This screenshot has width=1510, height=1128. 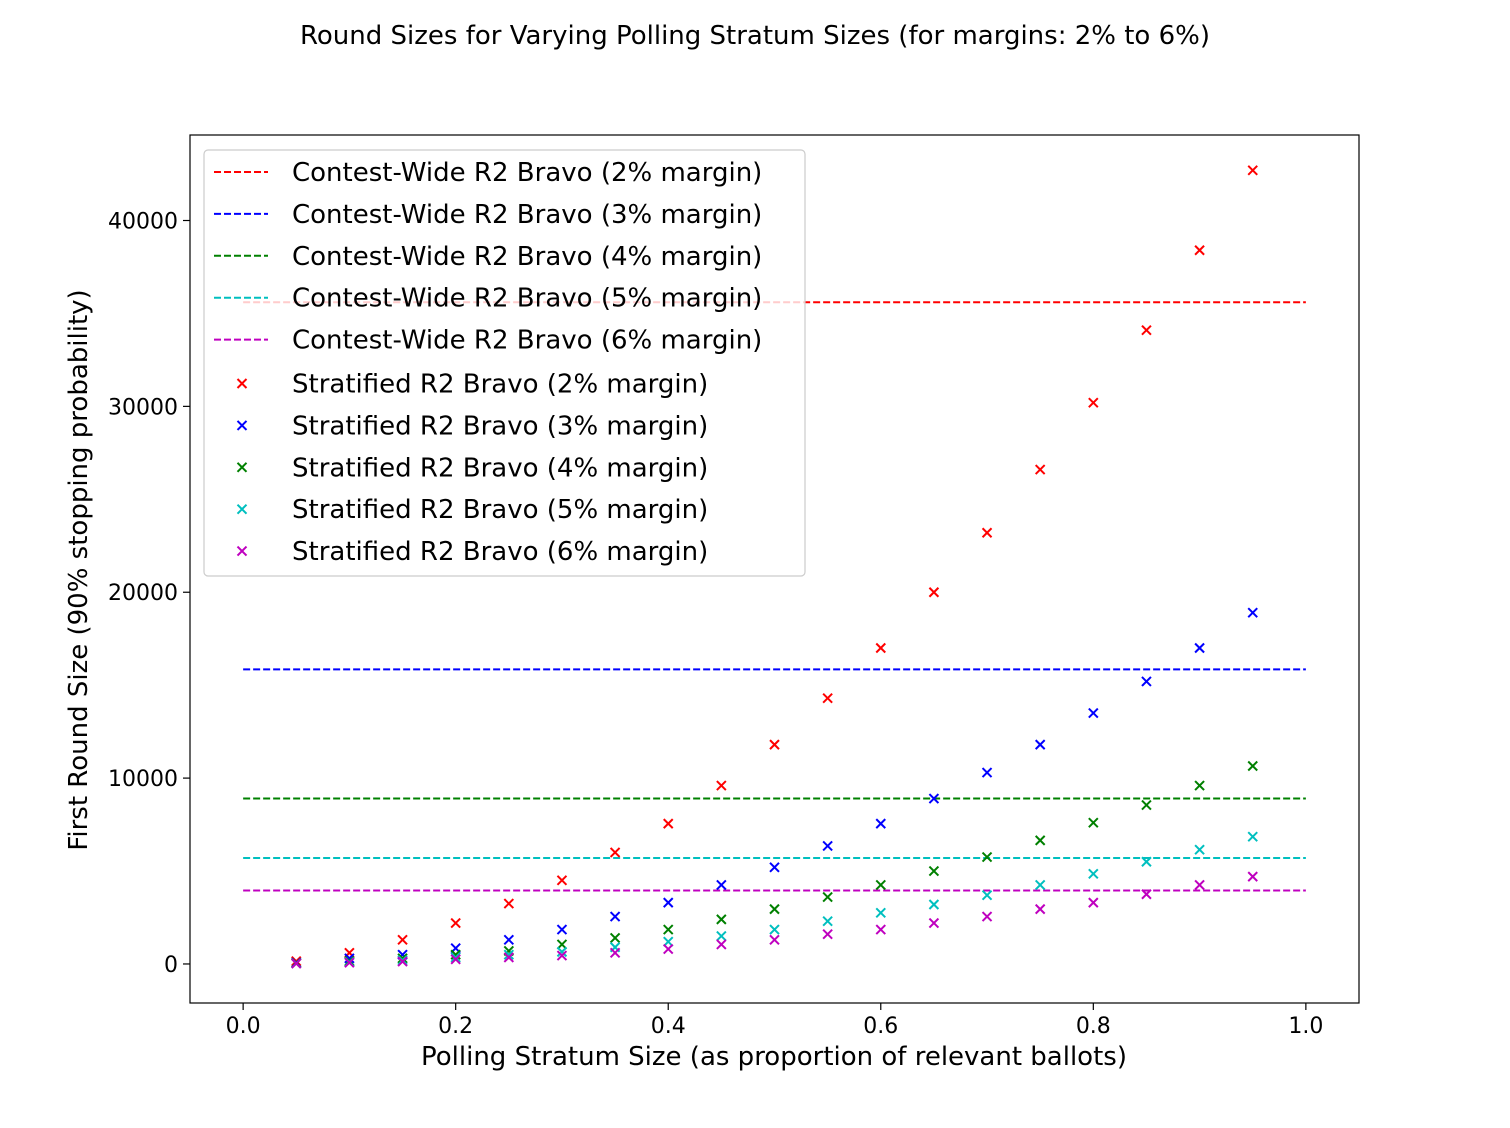 I want to click on y-tick-label: 30000, so click(x=143, y=407).